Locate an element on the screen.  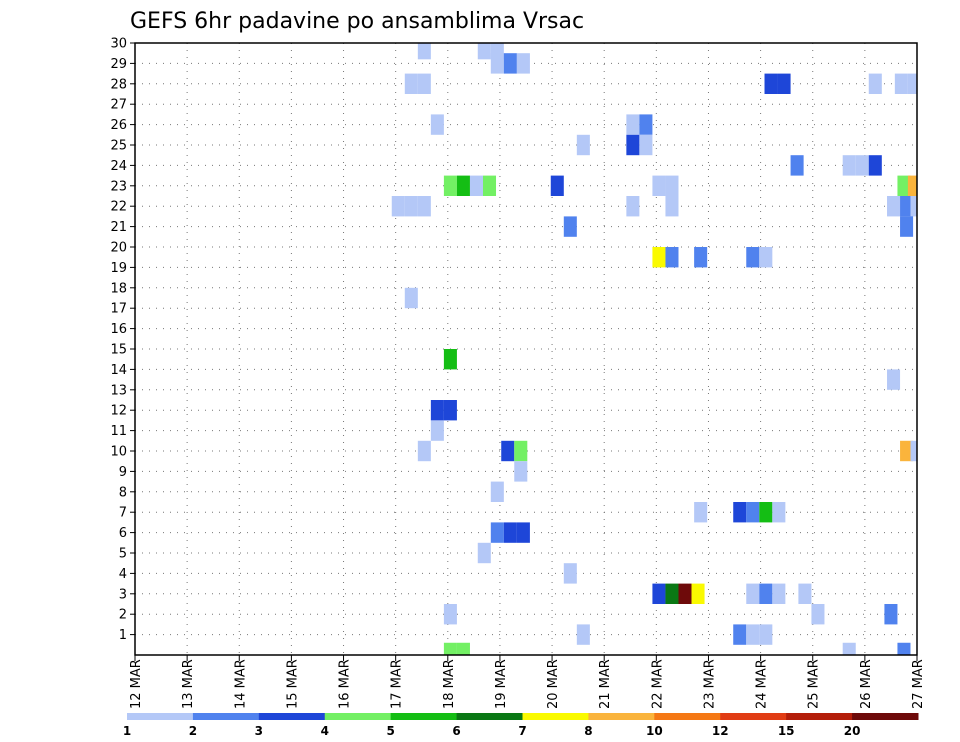
y-tick-label: 12 is located at coordinates (118, 411).